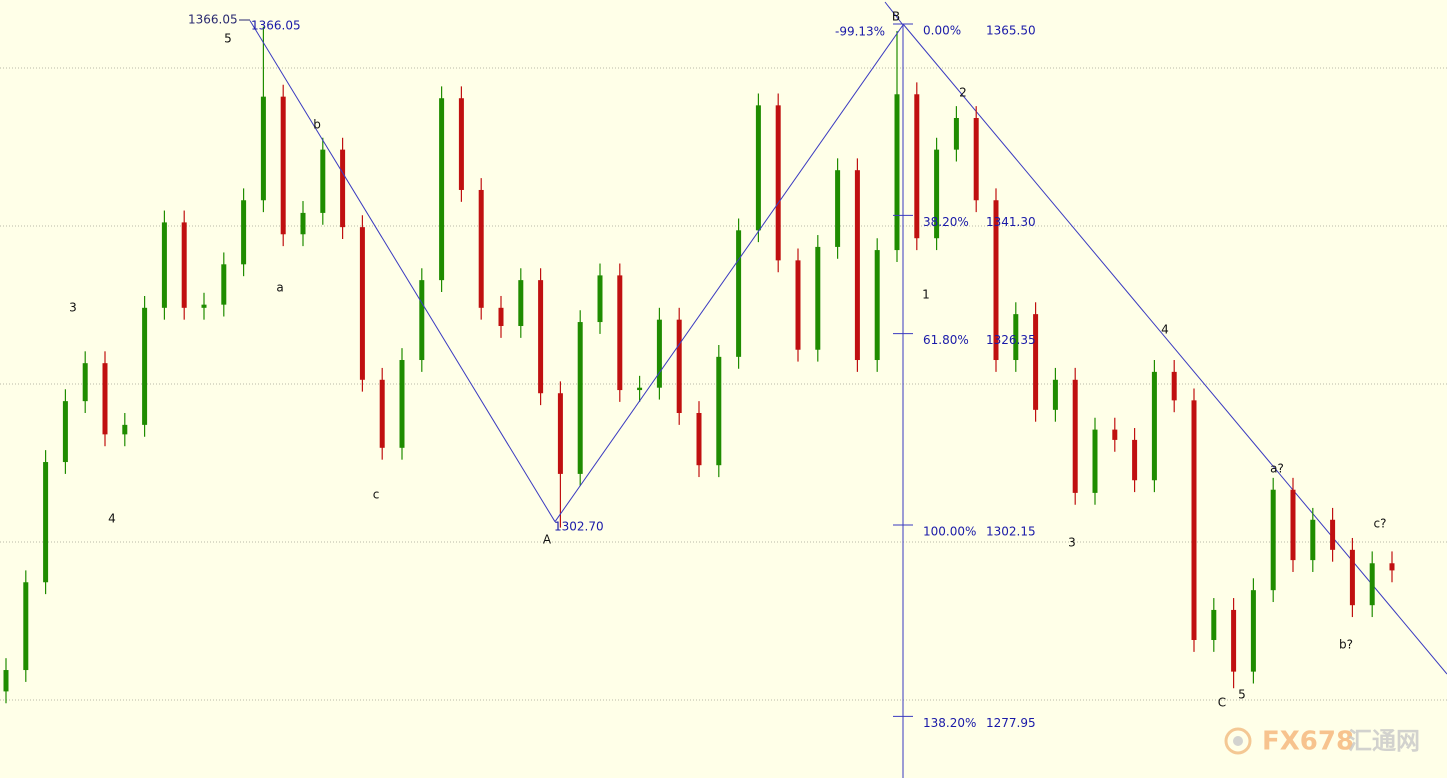  I want to click on wave-label: C, so click(1222, 703).